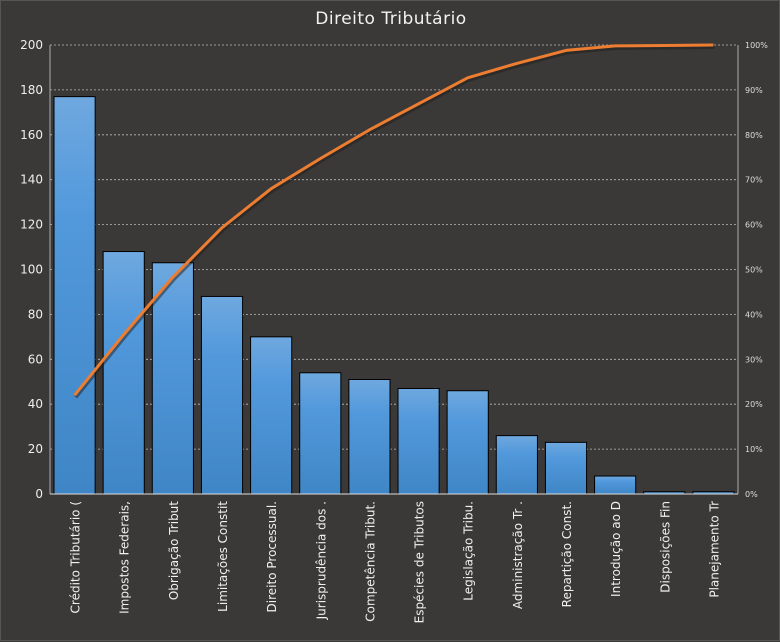 The image size is (780, 642). What do you see at coordinates (31, 225) in the screenshot?
I see `y-tick-label: 120` at bounding box center [31, 225].